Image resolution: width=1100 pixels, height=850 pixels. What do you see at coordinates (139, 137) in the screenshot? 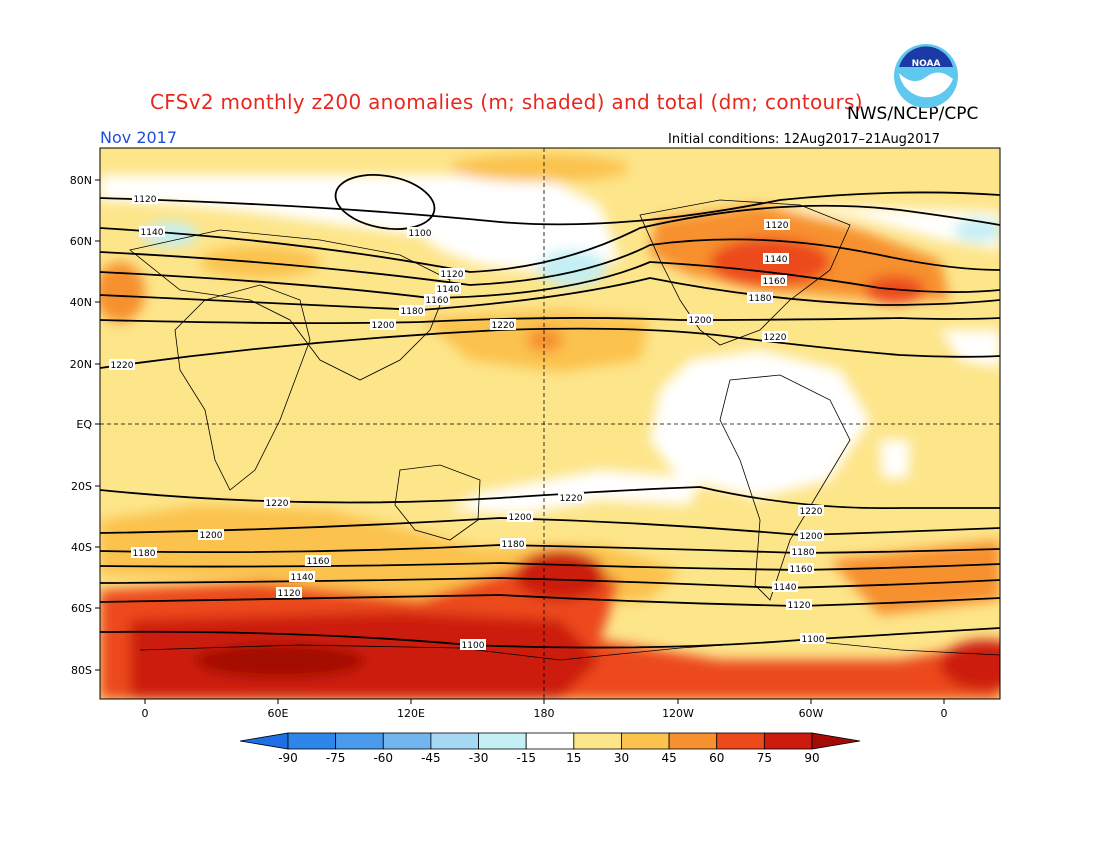
I see `forecast-month: Nov 2017` at bounding box center [139, 137].